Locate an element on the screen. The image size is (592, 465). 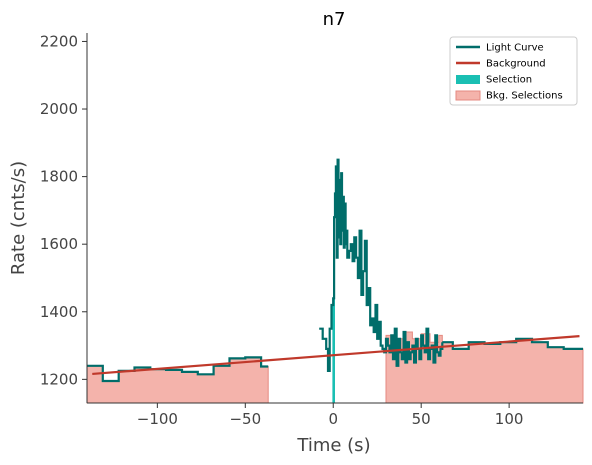
x-tick-label: 100 is located at coordinates (509, 419).